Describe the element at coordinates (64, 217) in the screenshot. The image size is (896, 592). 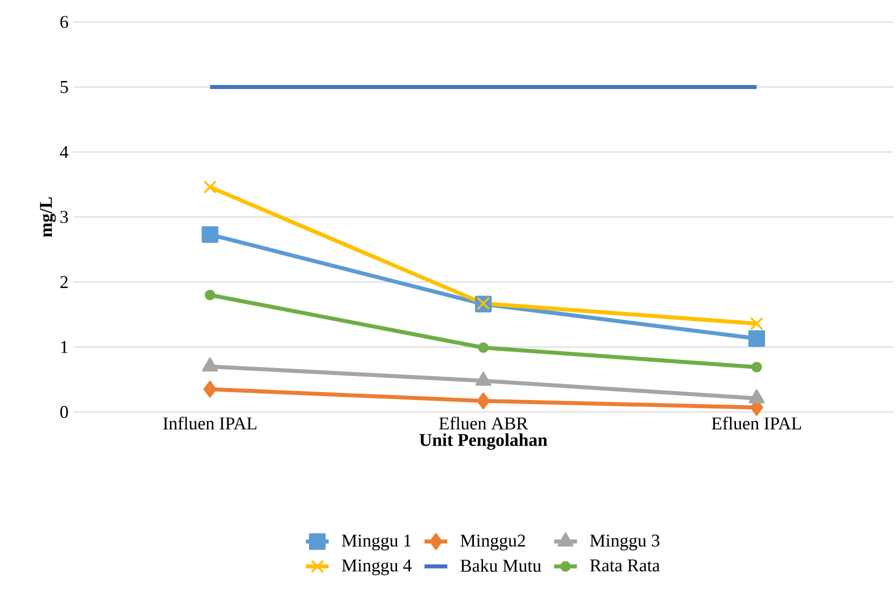
I see `y-tick-label: 3` at that location.